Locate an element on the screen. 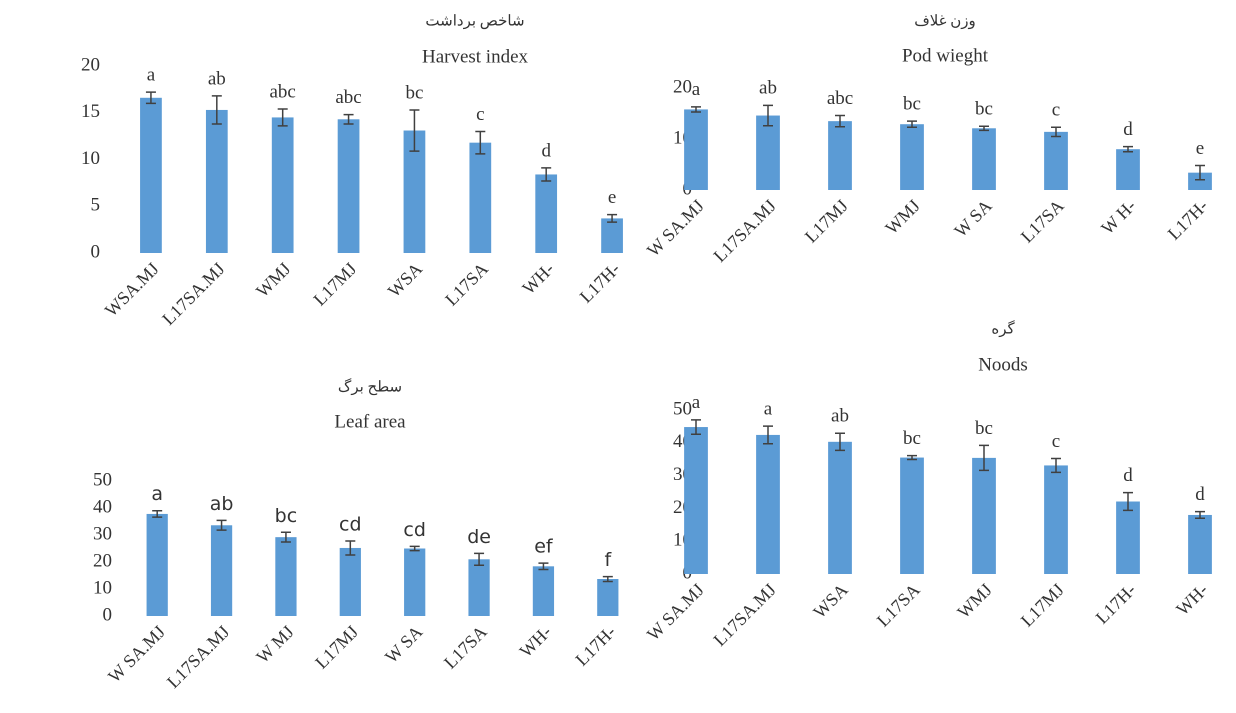 This screenshot has width=1236, height=713. significance-letter: f is located at coordinates (608, 560).